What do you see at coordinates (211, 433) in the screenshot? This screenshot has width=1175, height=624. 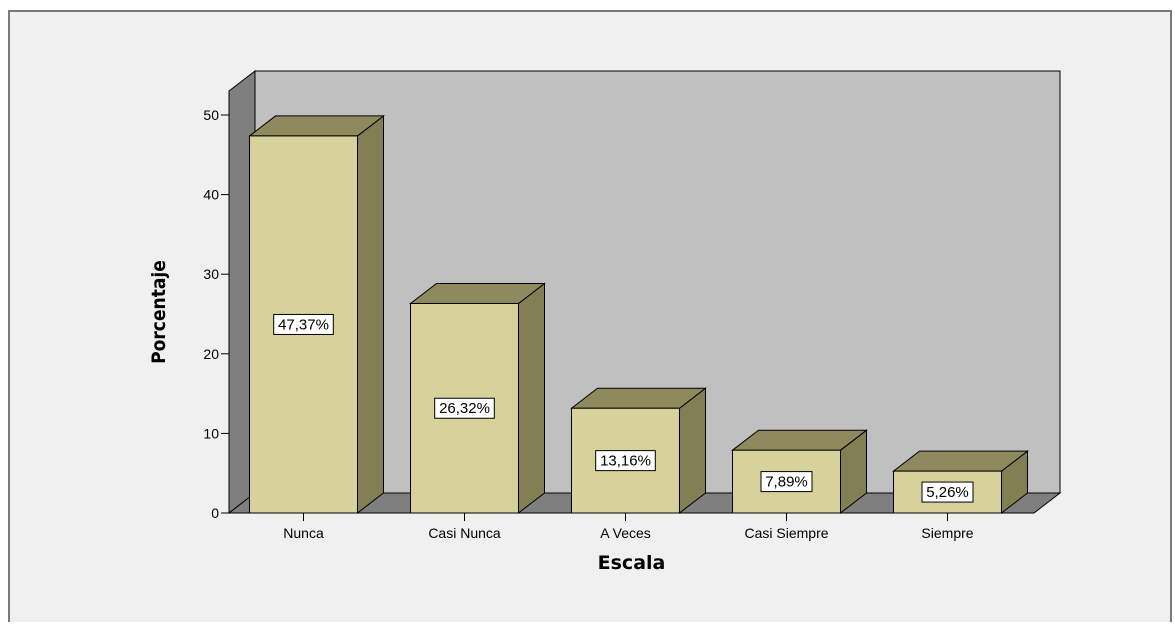 I see `y-tick-label: 10` at bounding box center [211, 433].